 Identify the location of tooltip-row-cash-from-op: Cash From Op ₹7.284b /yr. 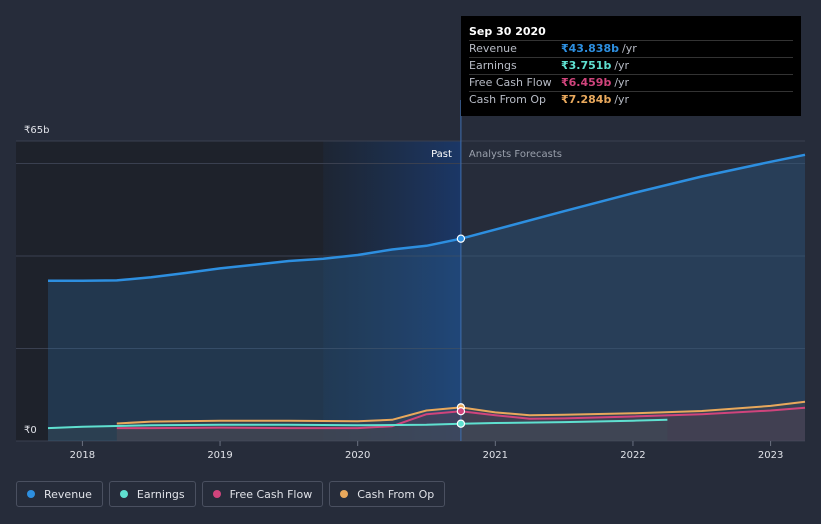
(631, 99).